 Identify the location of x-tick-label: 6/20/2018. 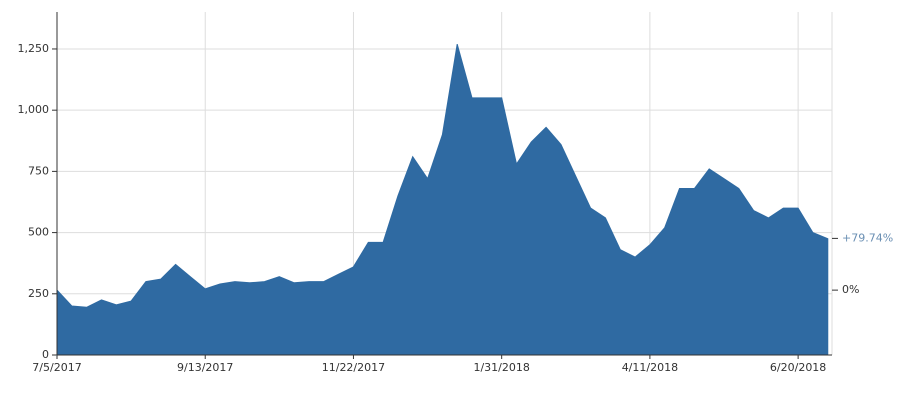
(798, 367).